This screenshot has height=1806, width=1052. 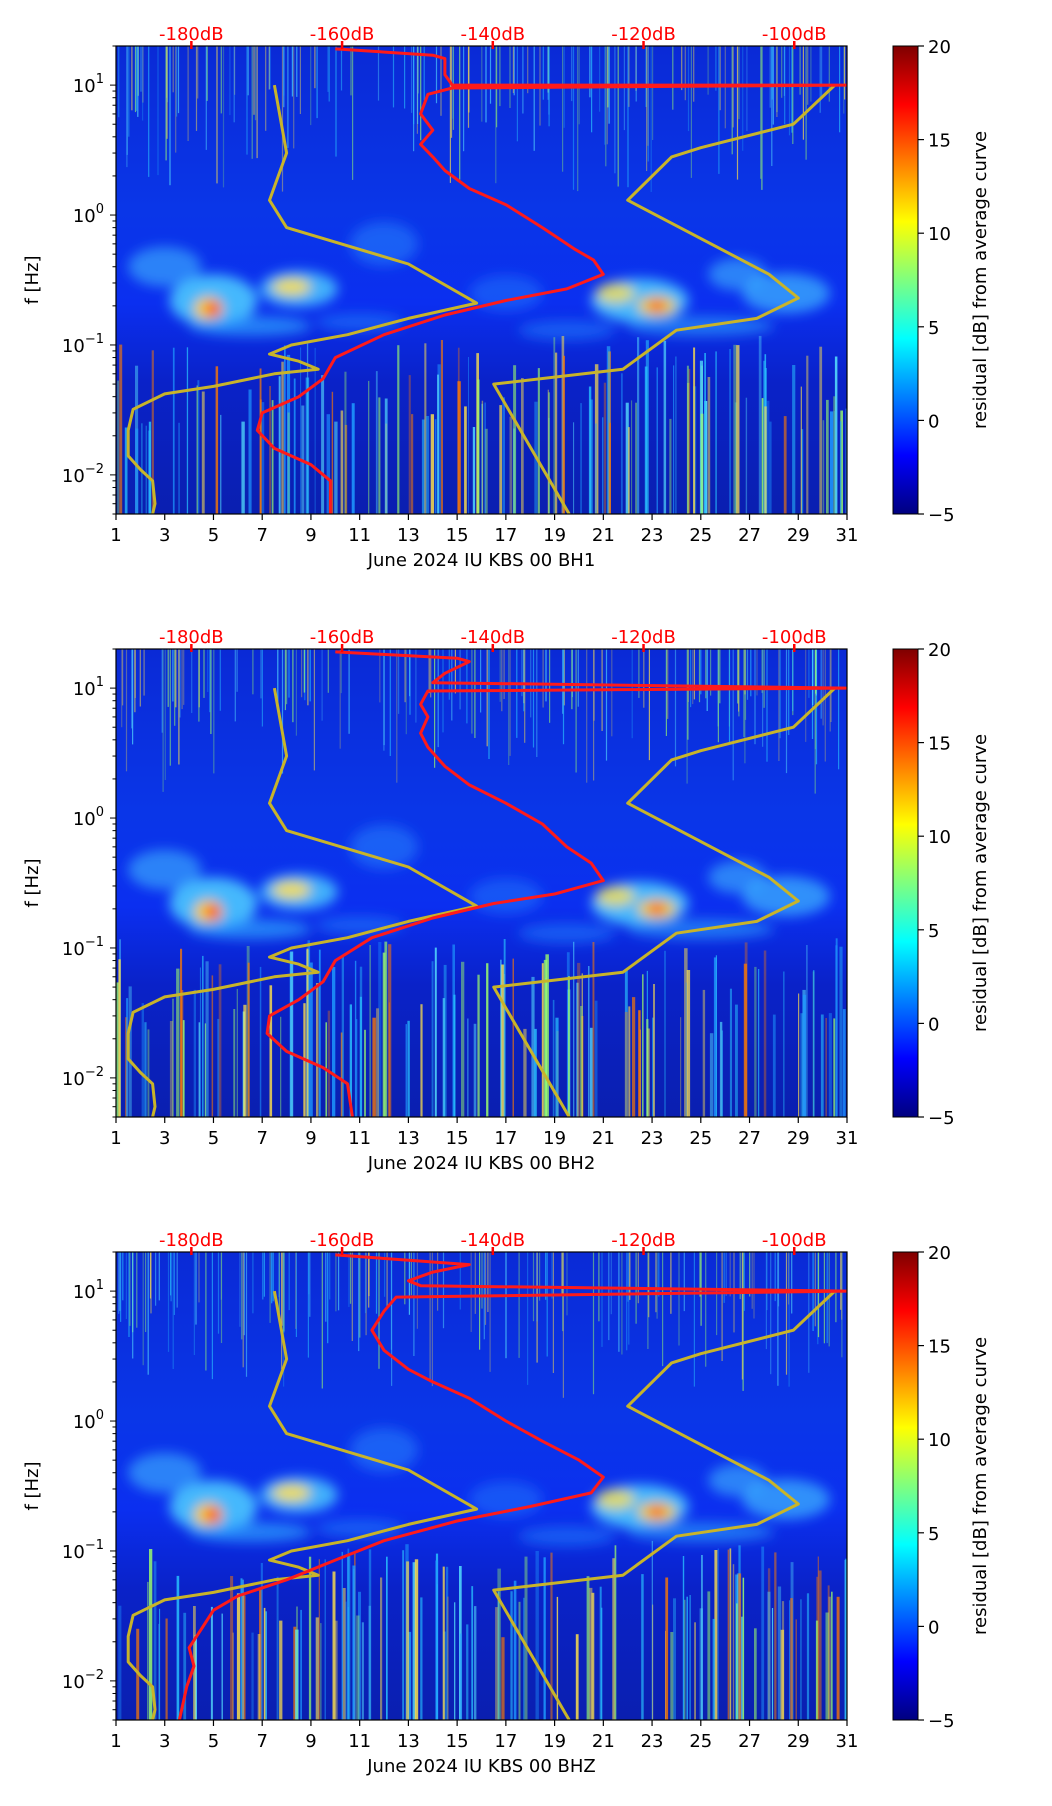 What do you see at coordinates (939, 744) in the screenshot?
I see `colorbar-tick-label: 15` at bounding box center [939, 744].